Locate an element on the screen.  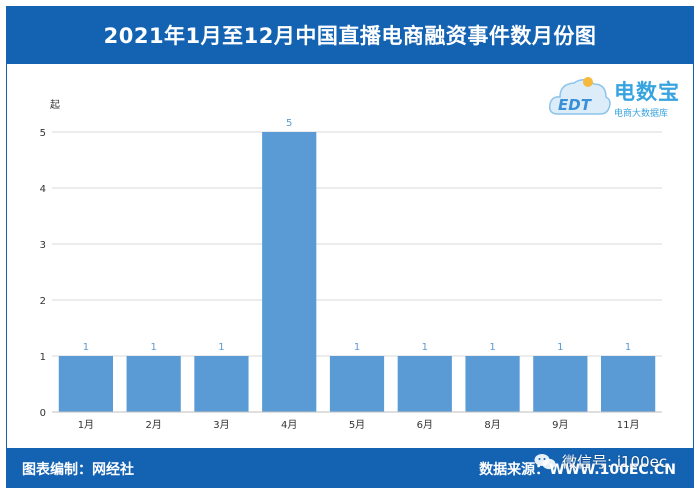
chart-title-bar: 2021年1月至12月中国直播电商融资事件数月份图 is located at coordinates (350, 35).